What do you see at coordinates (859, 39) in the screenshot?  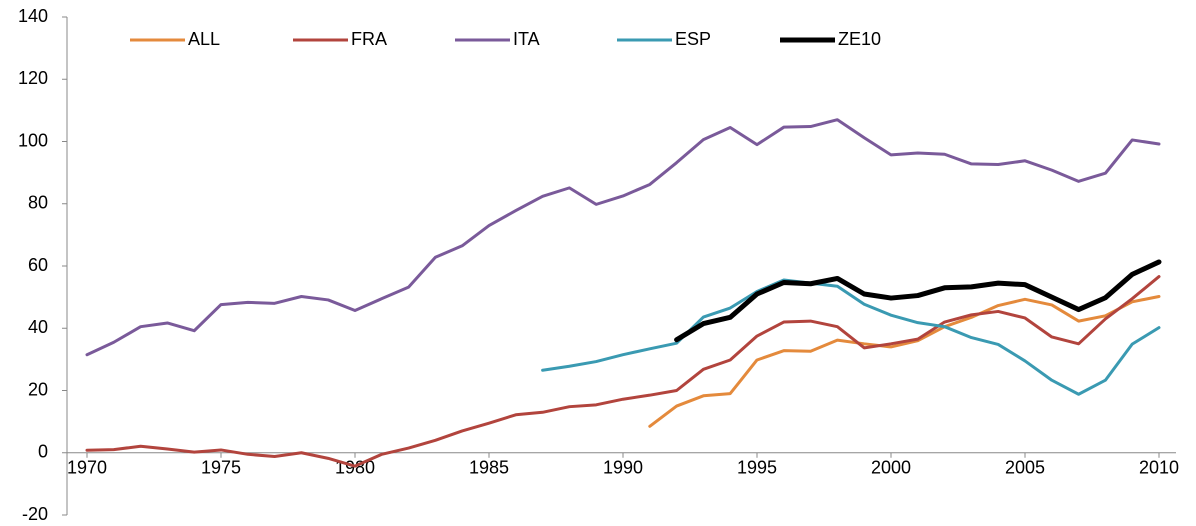 I see `legend-label: ZE10` at bounding box center [859, 39].